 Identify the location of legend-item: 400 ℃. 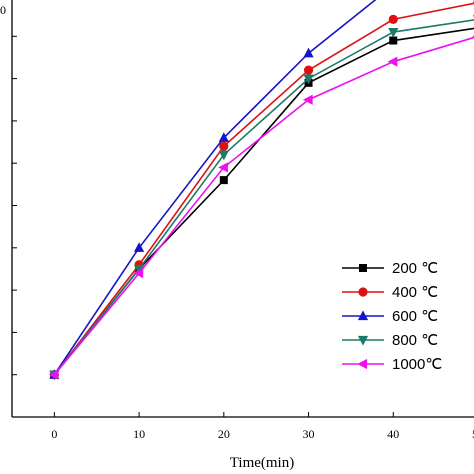
(390, 292).